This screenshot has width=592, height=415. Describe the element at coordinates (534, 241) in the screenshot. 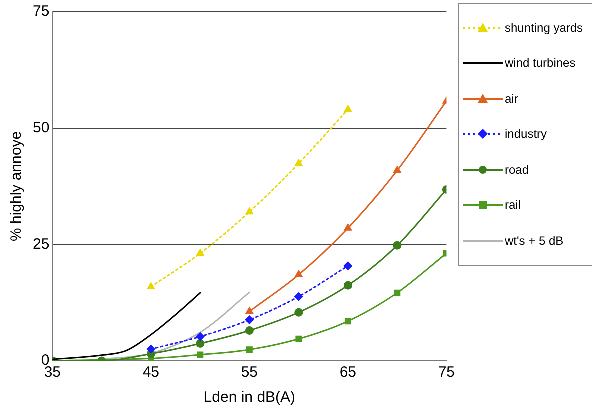

I see `legend-label: wt's + 5 dB` at that location.